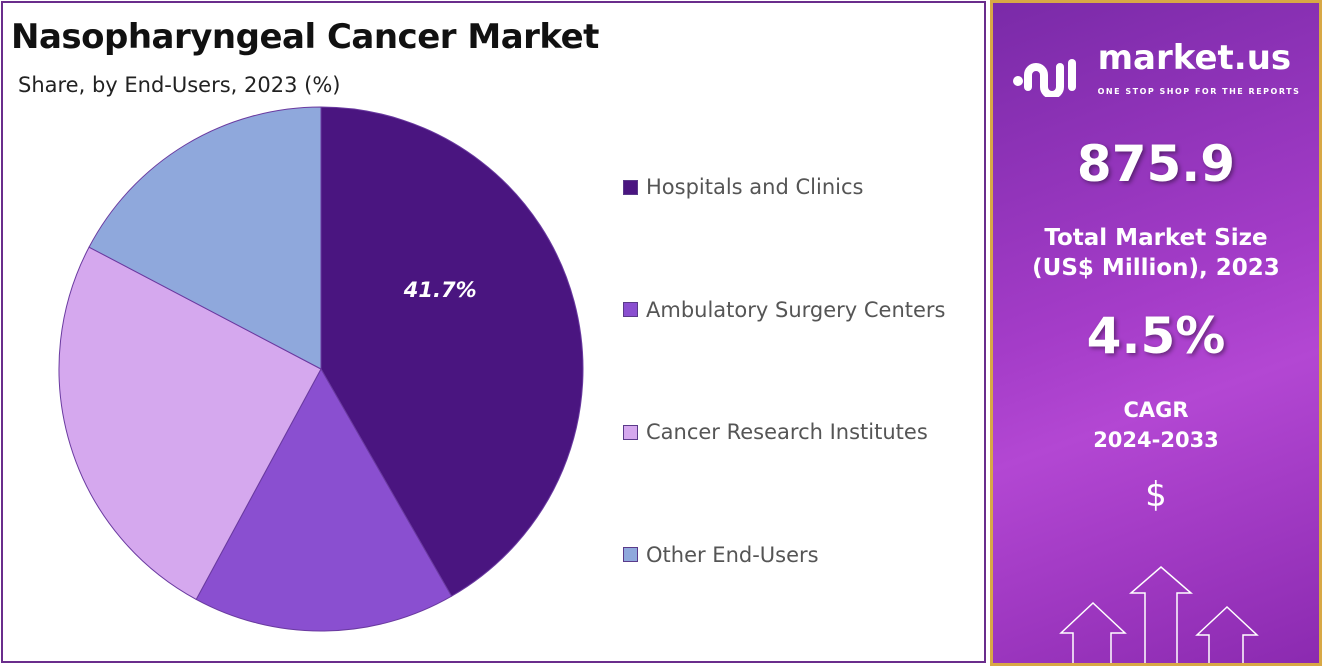 This screenshot has height=666, width=1322. What do you see at coordinates (1194, 58) in the screenshot?
I see `logo-name: market.us` at bounding box center [1194, 58].